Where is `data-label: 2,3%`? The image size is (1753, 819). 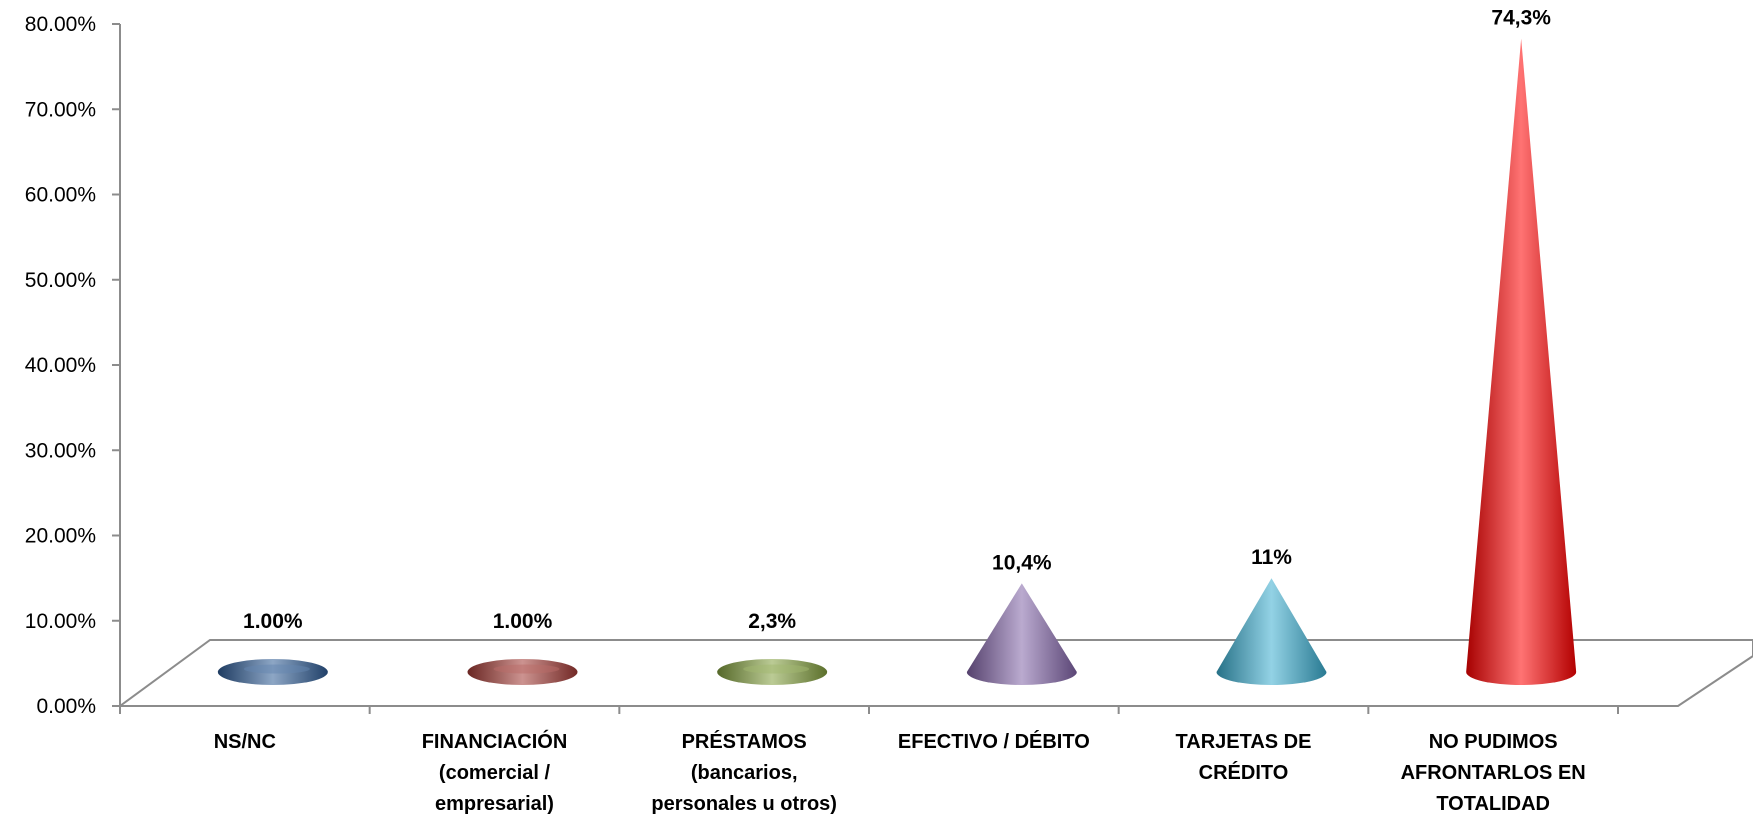 data-label: 2,3% is located at coordinates (772, 621).